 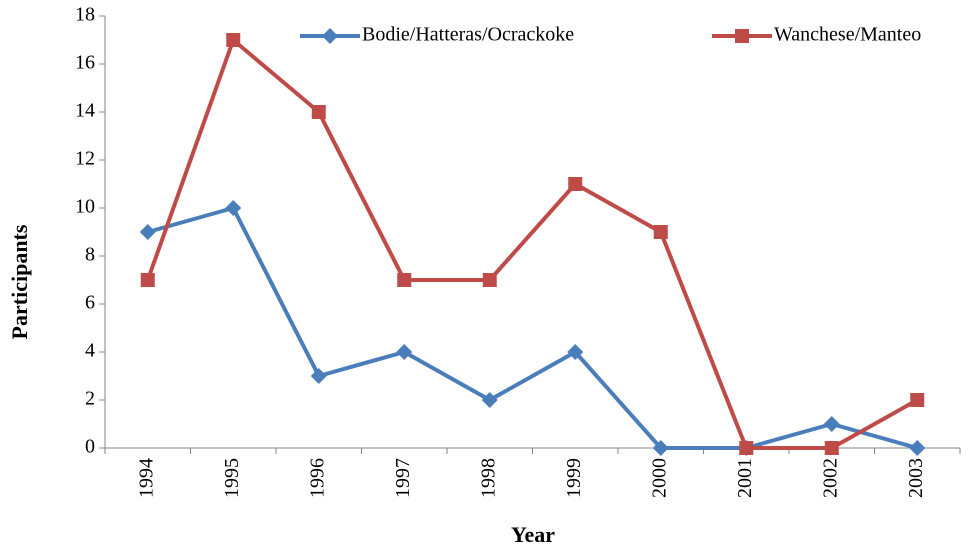 I want to click on x-tick-label: 1997, so click(x=403, y=478).